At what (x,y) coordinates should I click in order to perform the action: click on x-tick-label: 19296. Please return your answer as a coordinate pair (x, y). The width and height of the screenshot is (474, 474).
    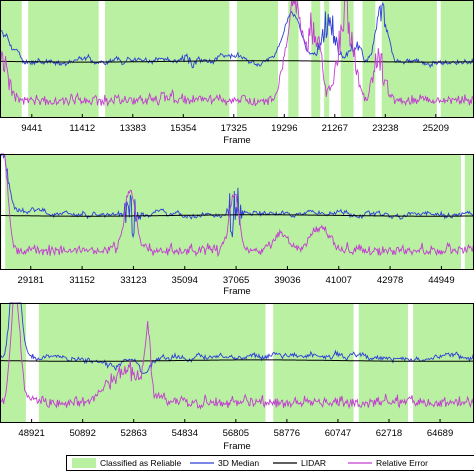
    Looking at the image, I should click on (284, 128).